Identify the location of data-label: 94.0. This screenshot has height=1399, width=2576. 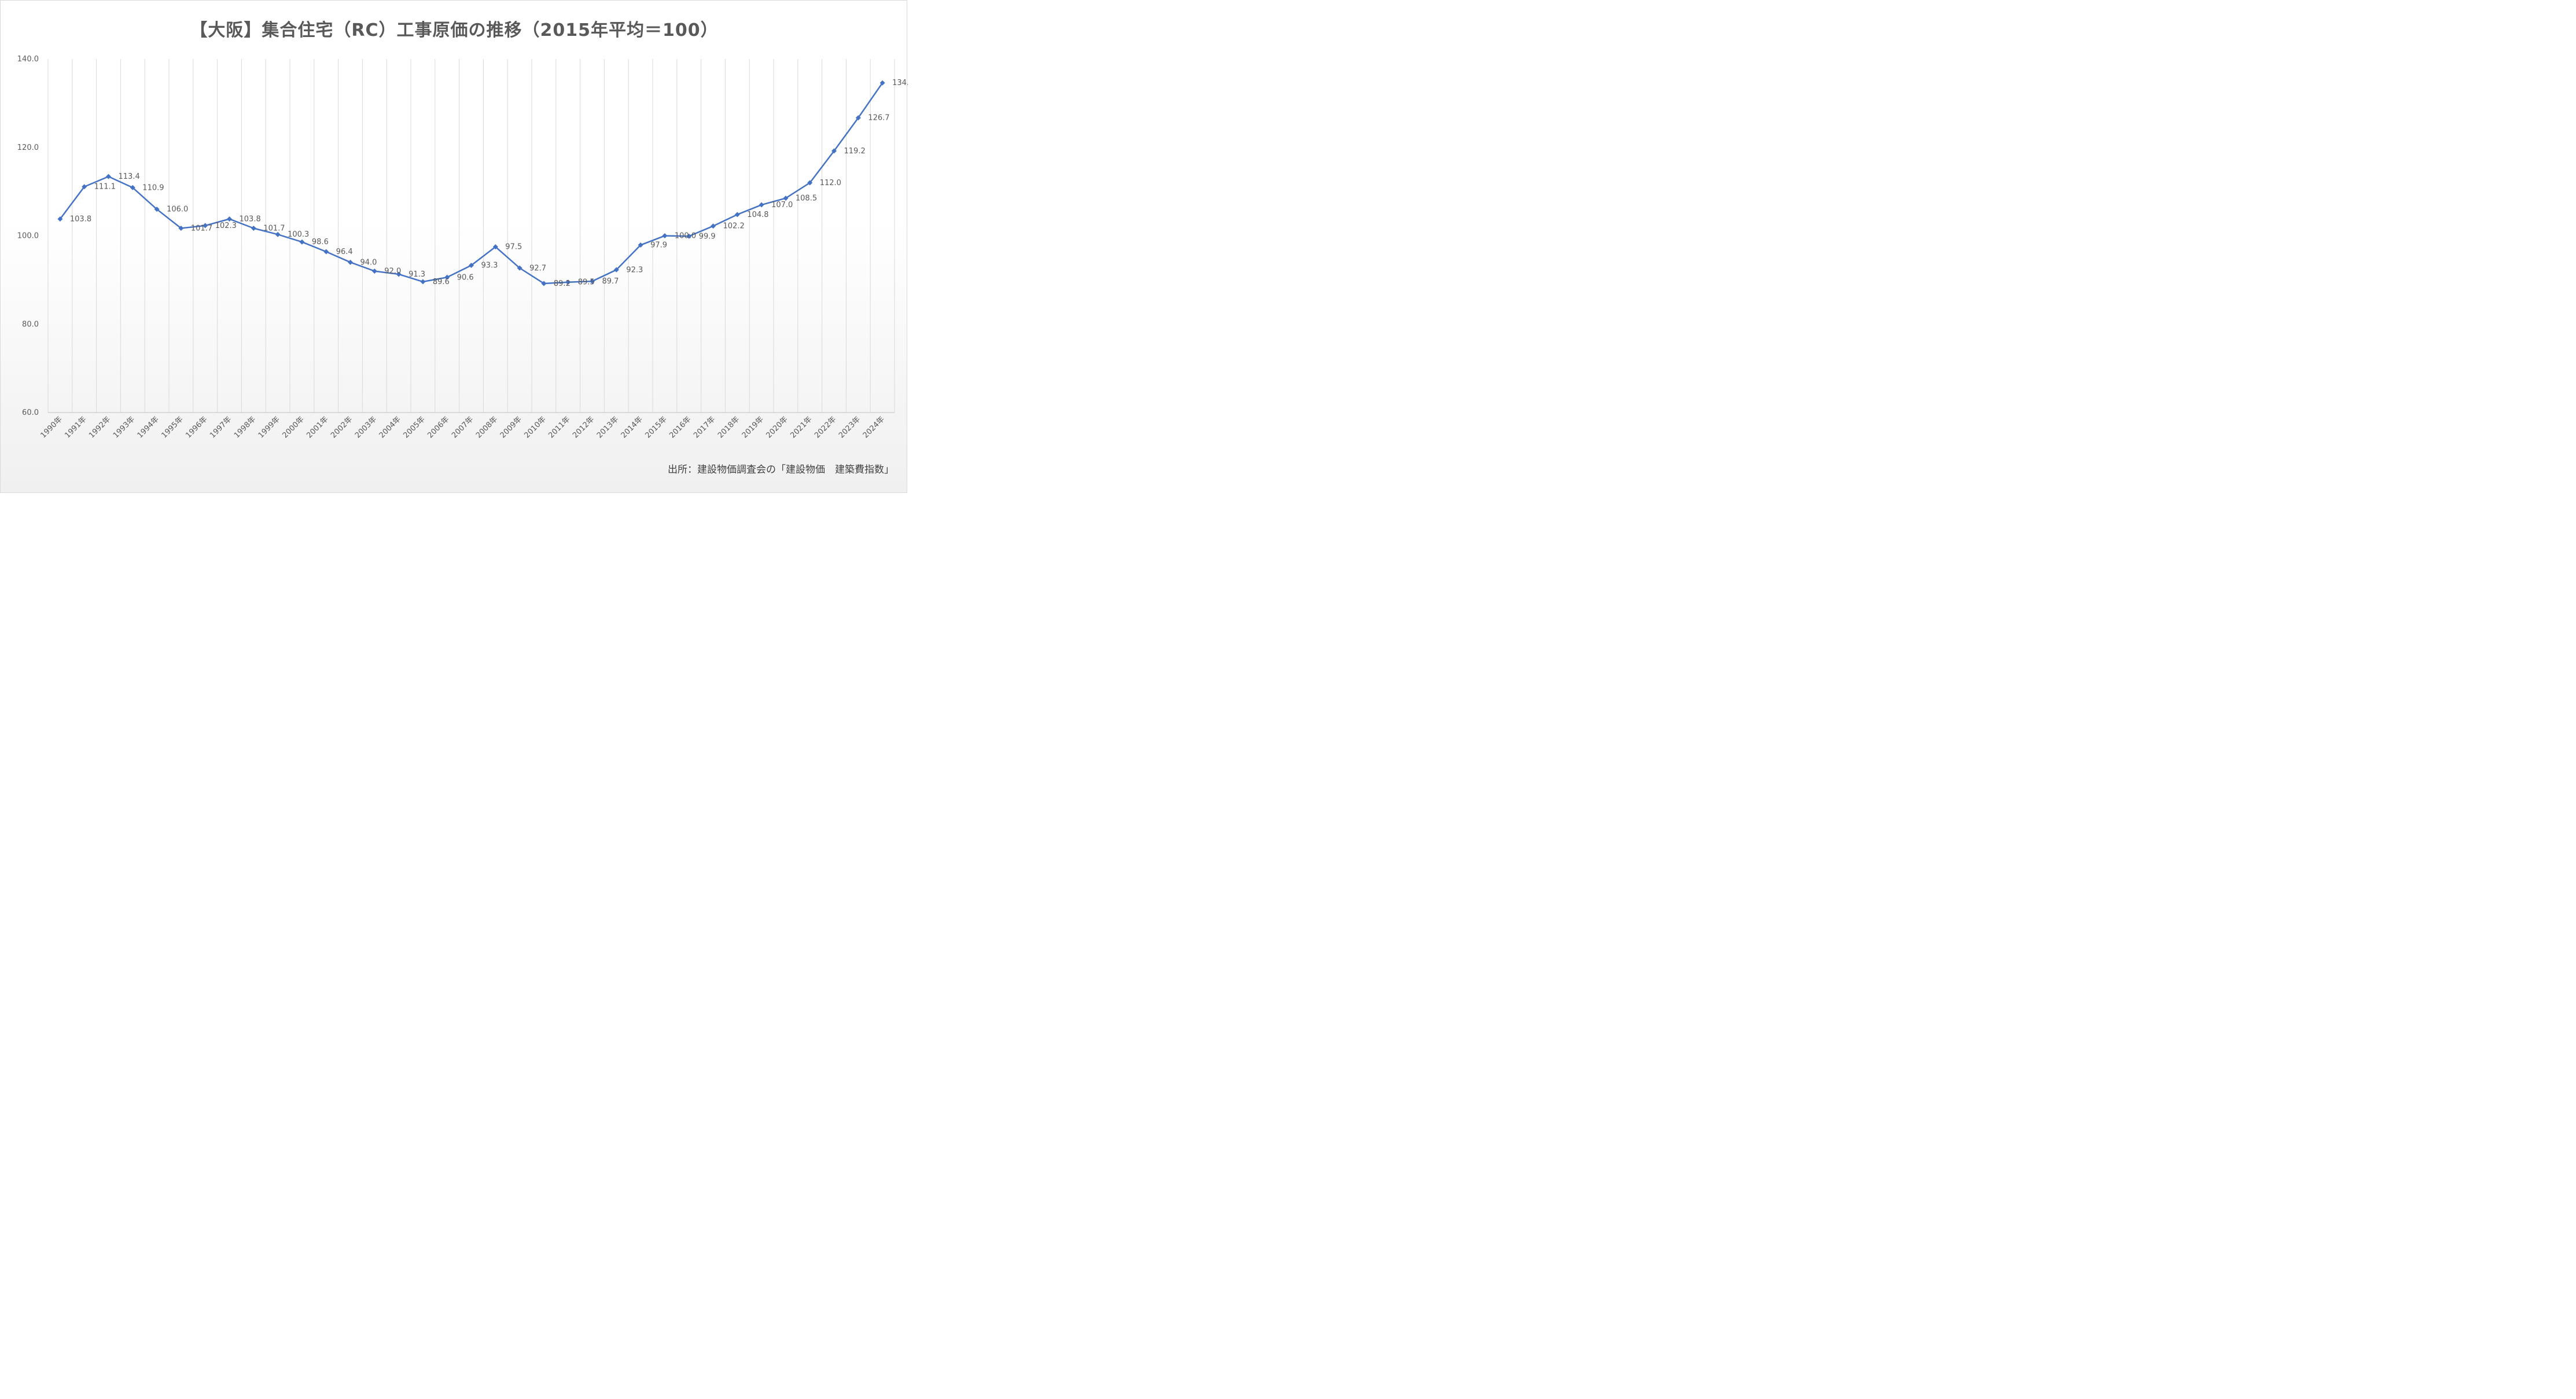
(368, 262).